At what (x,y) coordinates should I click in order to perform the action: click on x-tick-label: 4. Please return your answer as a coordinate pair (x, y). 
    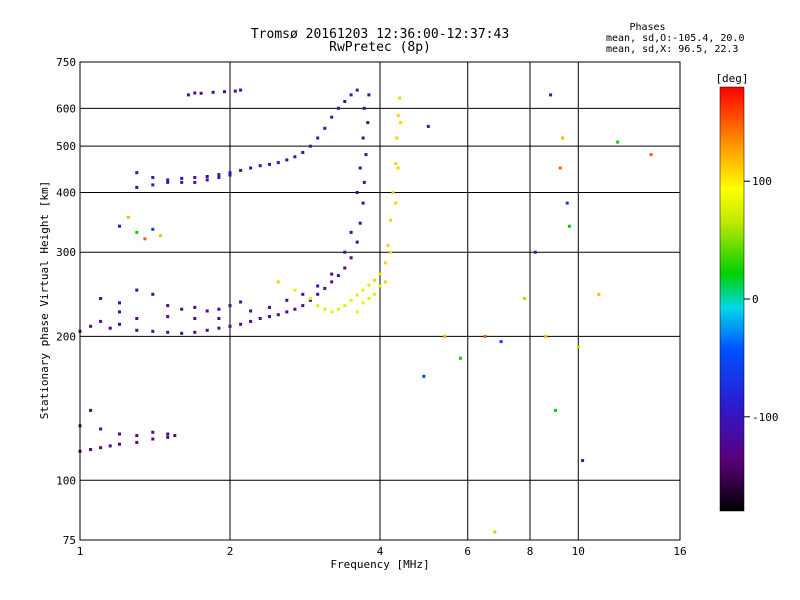
    Looking at the image, I should click on (380, 551).